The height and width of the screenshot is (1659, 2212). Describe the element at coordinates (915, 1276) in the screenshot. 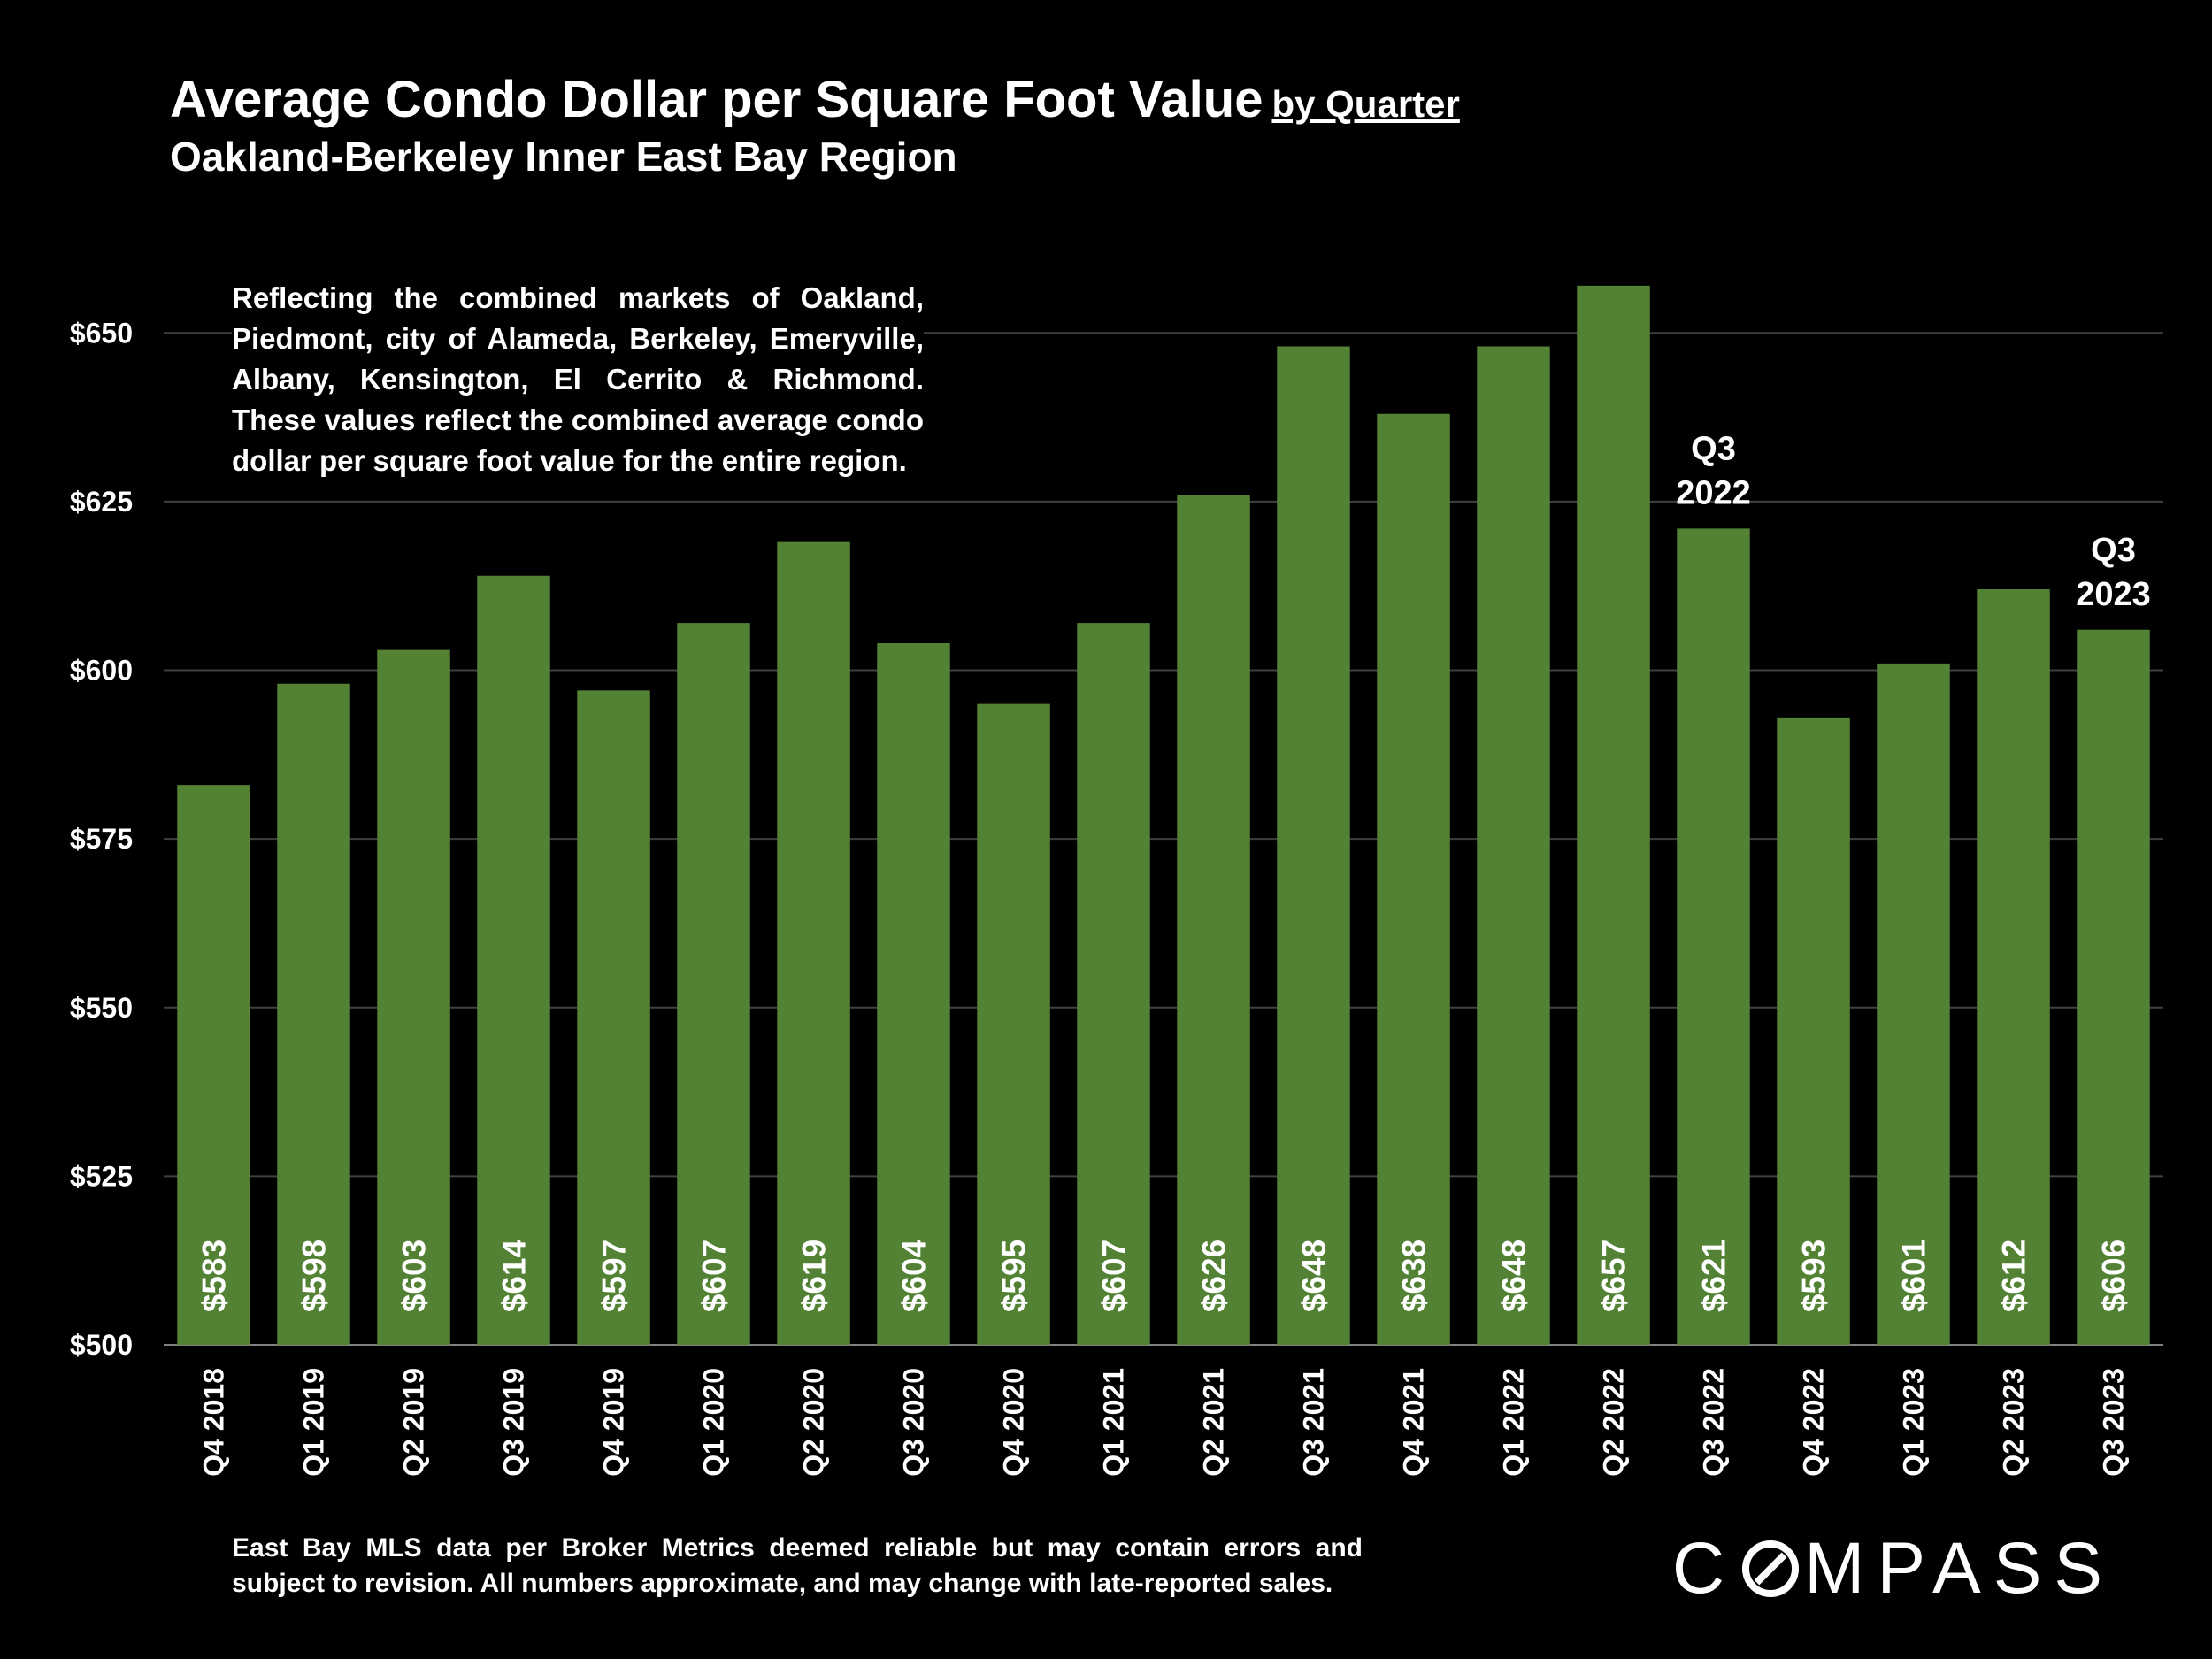

I see `data-label: $604` at that location.